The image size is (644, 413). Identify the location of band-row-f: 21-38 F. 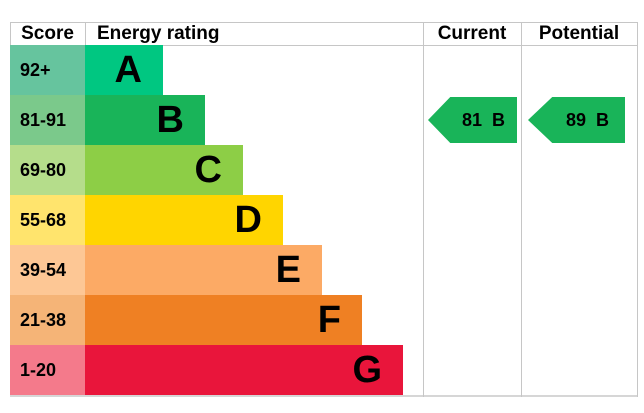
(320, 320).